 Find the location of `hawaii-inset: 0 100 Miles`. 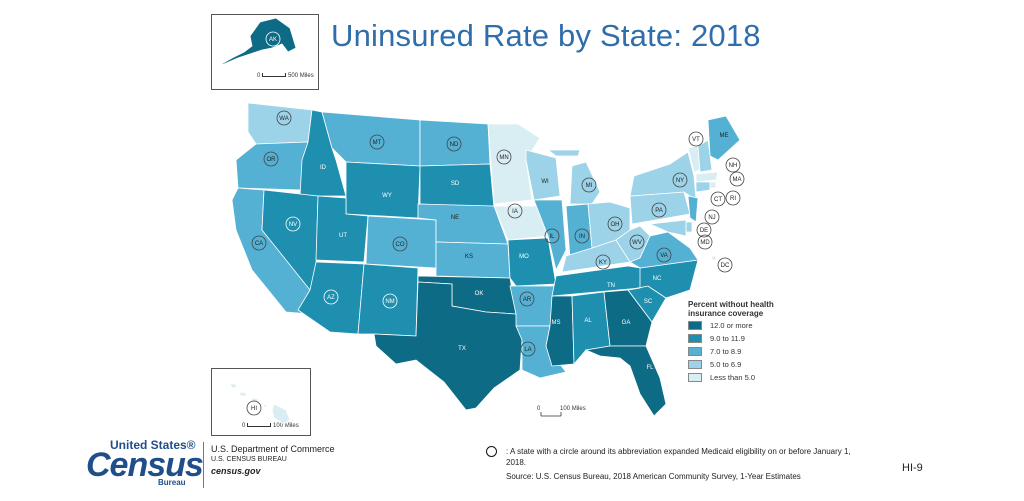

hawaii-inset: 0 100 Miles is located at coordinates (261, 402).